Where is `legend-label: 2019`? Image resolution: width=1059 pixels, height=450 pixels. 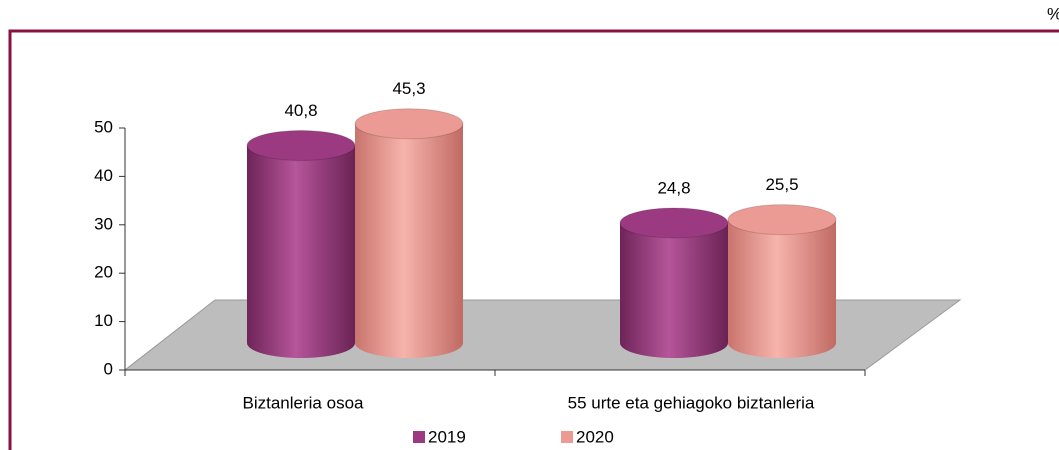 legend-label: 2019 is located at coordinates (447, 436).